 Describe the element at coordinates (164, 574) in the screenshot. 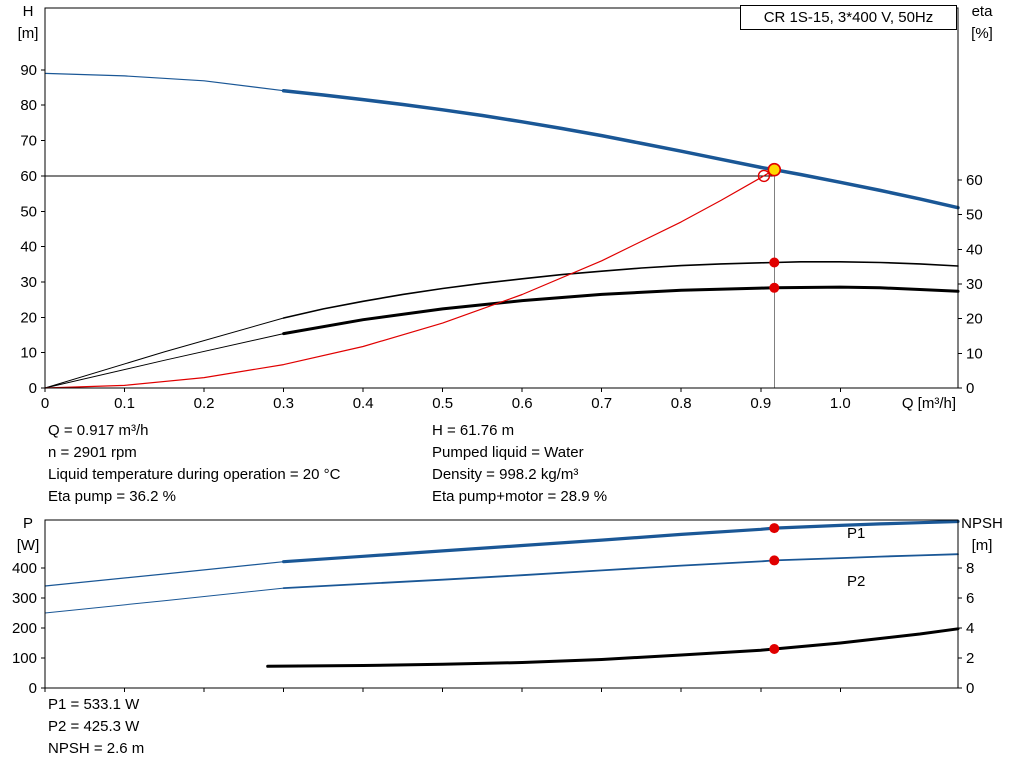

I see `p1-curve-lead` at that location.